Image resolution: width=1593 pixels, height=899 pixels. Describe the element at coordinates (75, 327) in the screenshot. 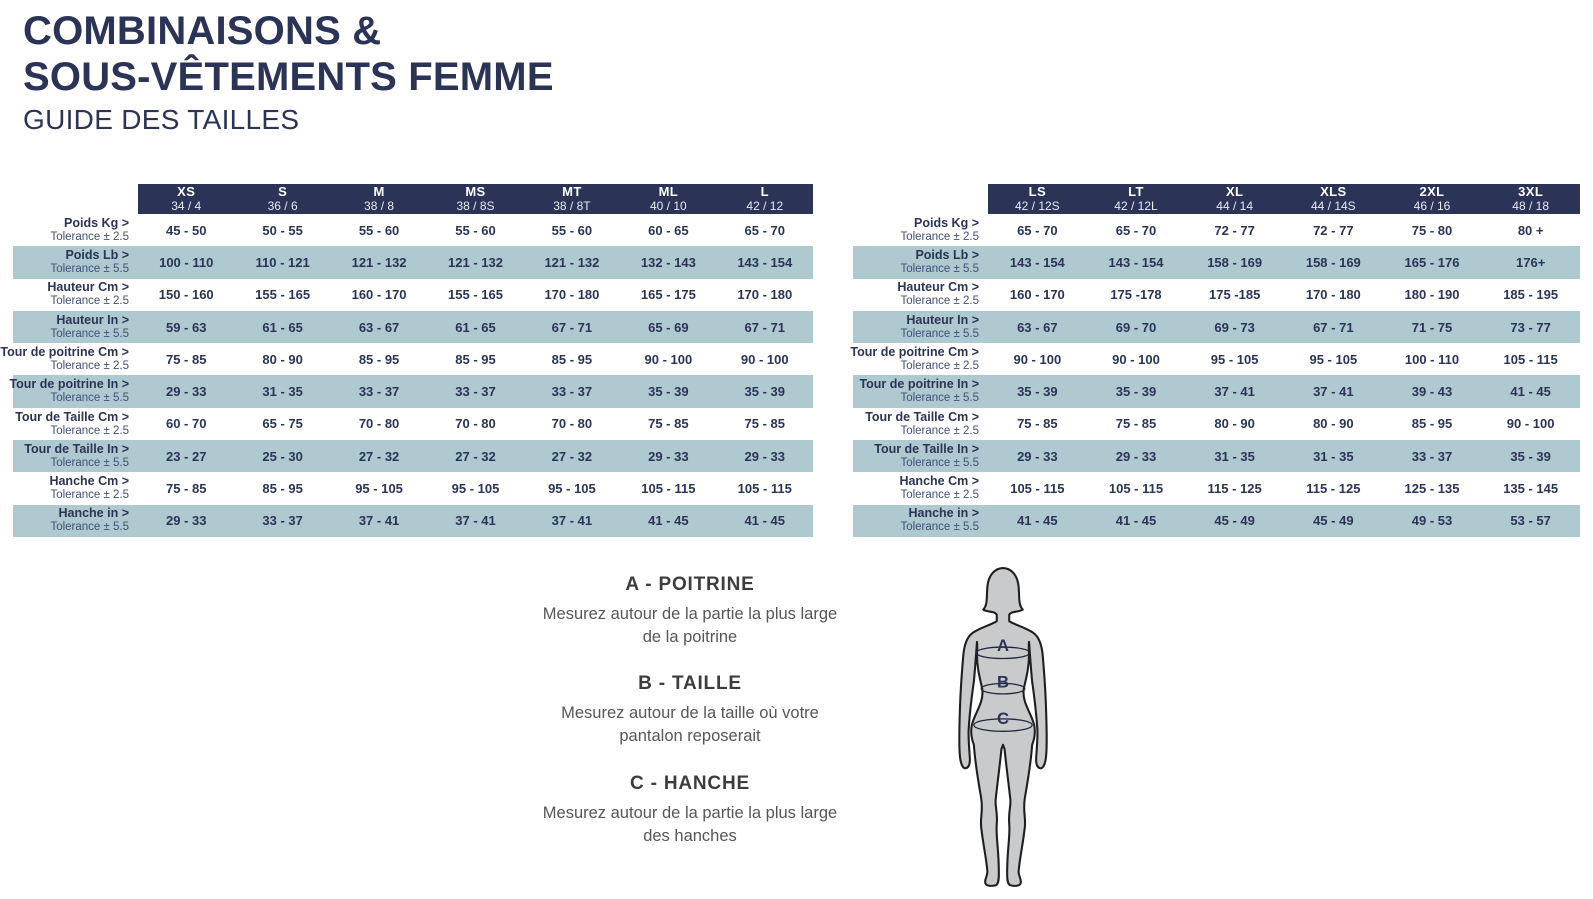

I see `row-label: Hauteur In > Tolerance ± 5.5` at that location.